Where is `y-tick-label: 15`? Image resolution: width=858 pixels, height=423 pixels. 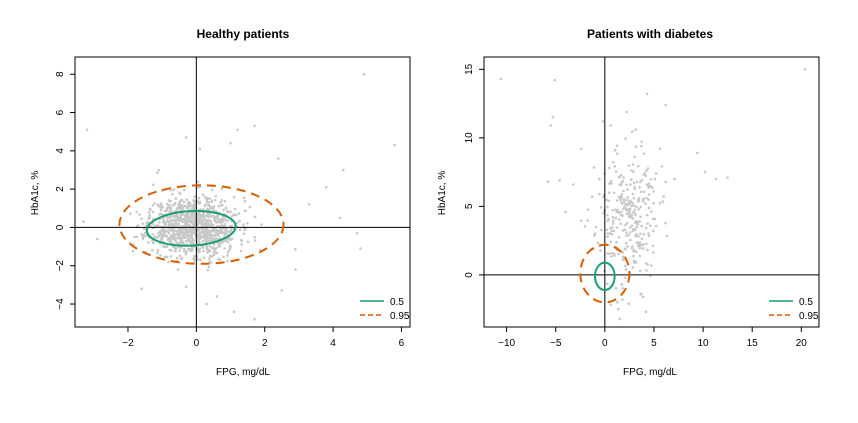 y-tick-label: 15 is located at coordinates (469, 69).